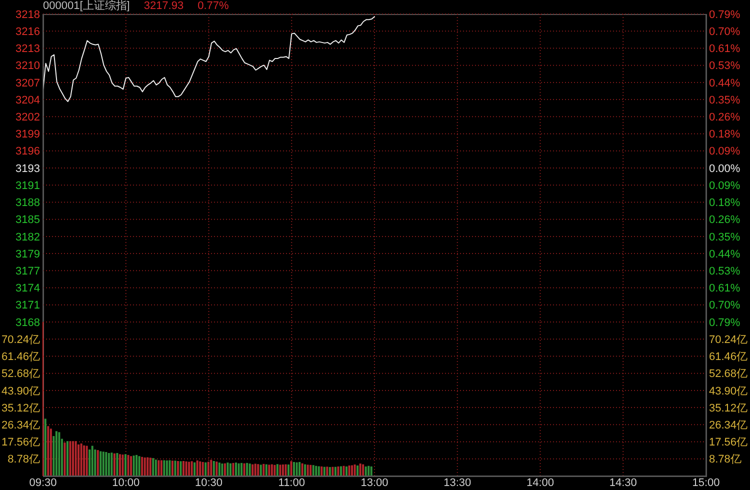 The height and width of the screenshot is (490, 750). Describe the element at coordinates (724, 322) in the screenshot. I see `y2-tick-label: 0.79%` at that location.